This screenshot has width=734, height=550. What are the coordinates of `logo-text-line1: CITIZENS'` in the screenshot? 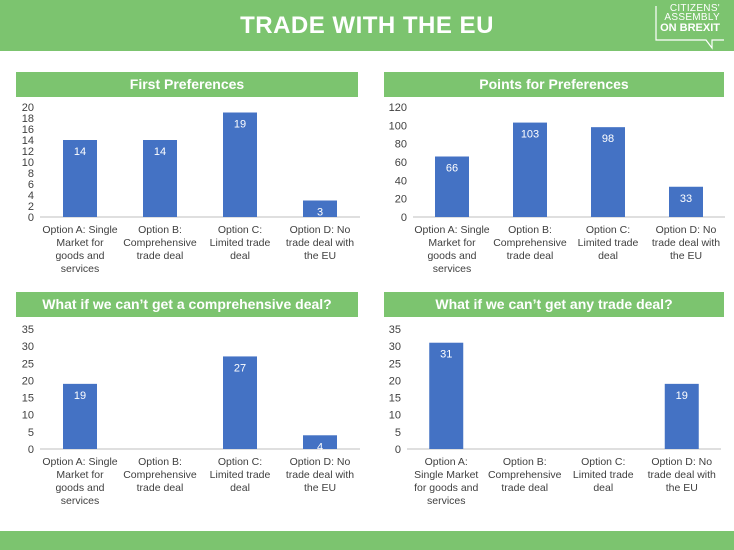 It's located at (694, 8).